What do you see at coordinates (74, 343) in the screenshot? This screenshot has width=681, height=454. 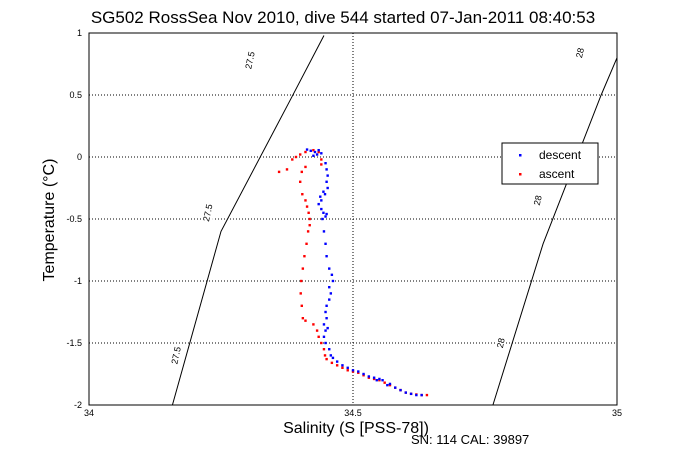 I see `y-tick-label: -1.5` at bounding box center [74, 343].